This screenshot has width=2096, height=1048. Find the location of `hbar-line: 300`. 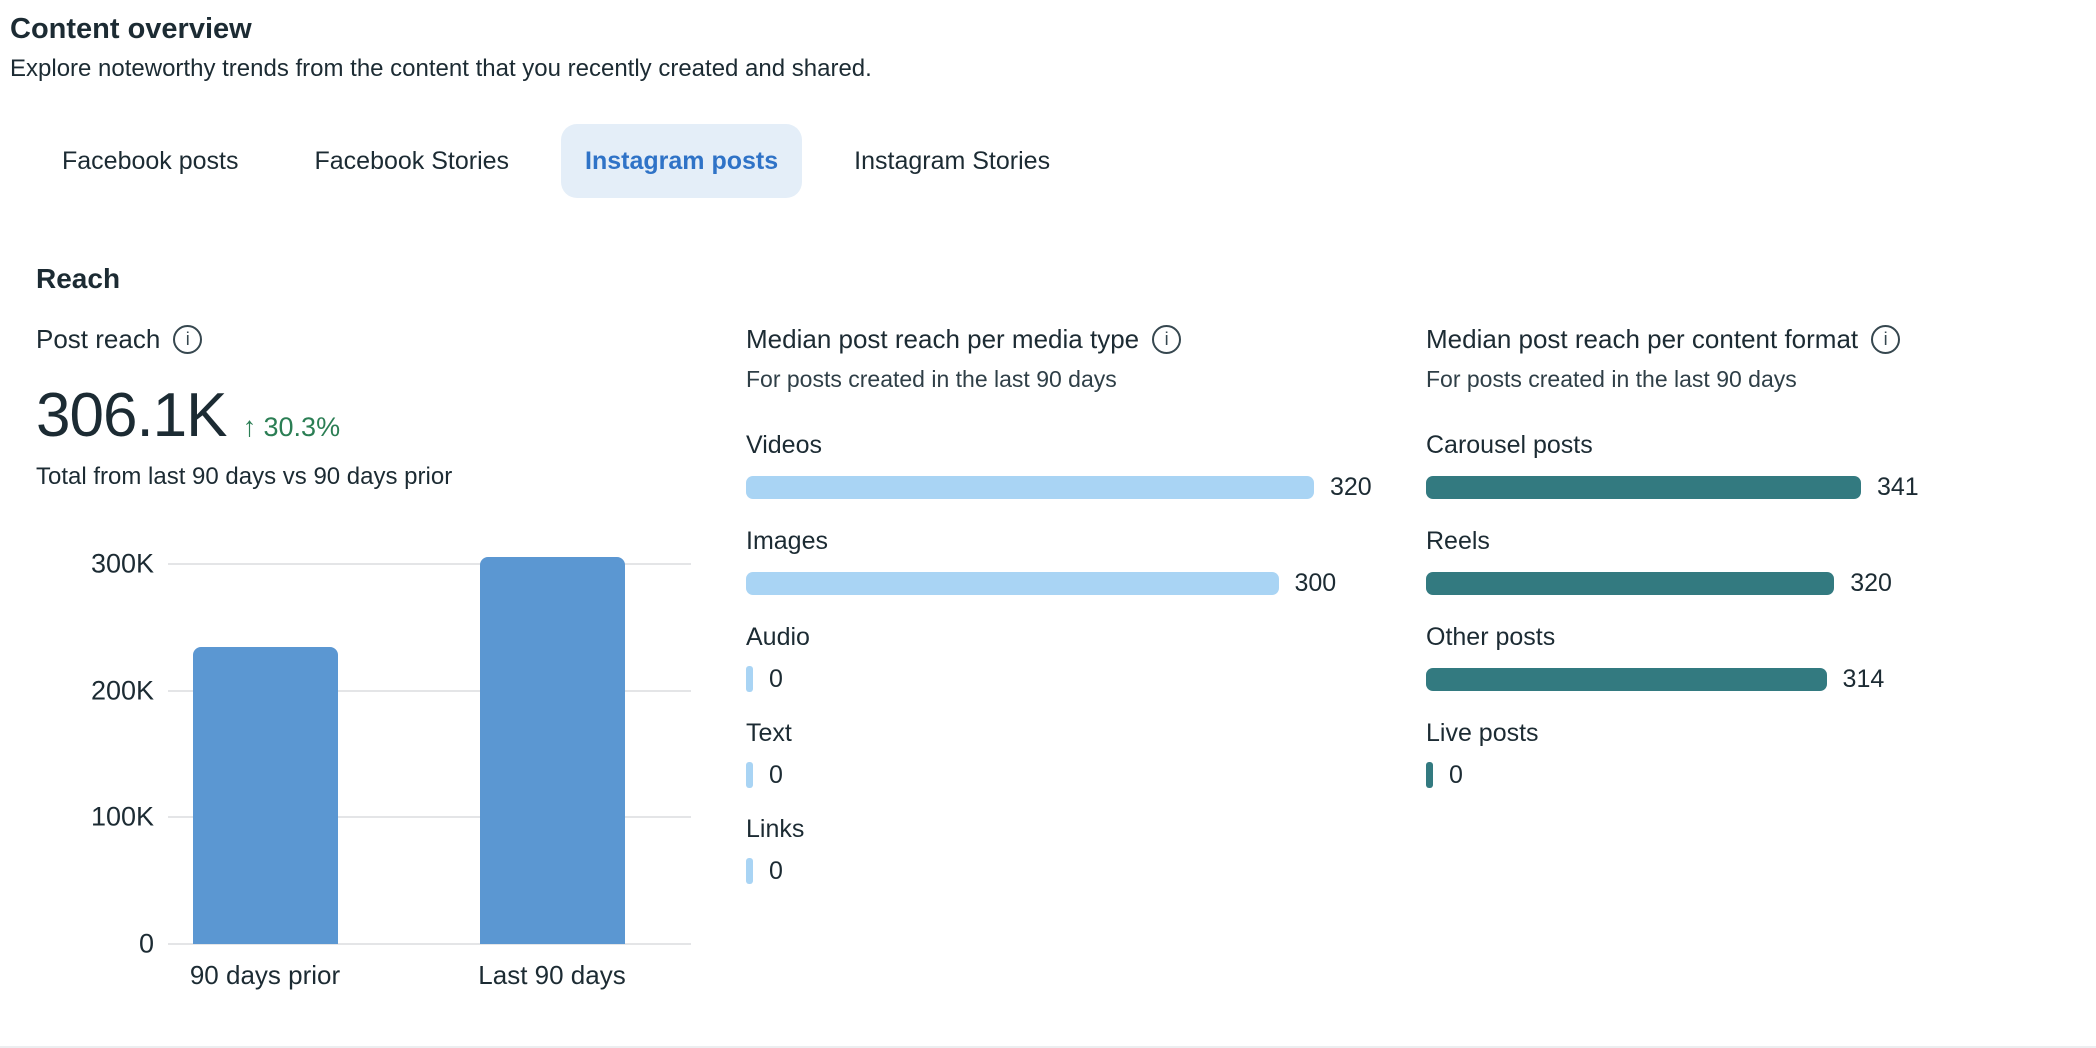

hbar-line: 300 is located at coordinates (1086, 583).